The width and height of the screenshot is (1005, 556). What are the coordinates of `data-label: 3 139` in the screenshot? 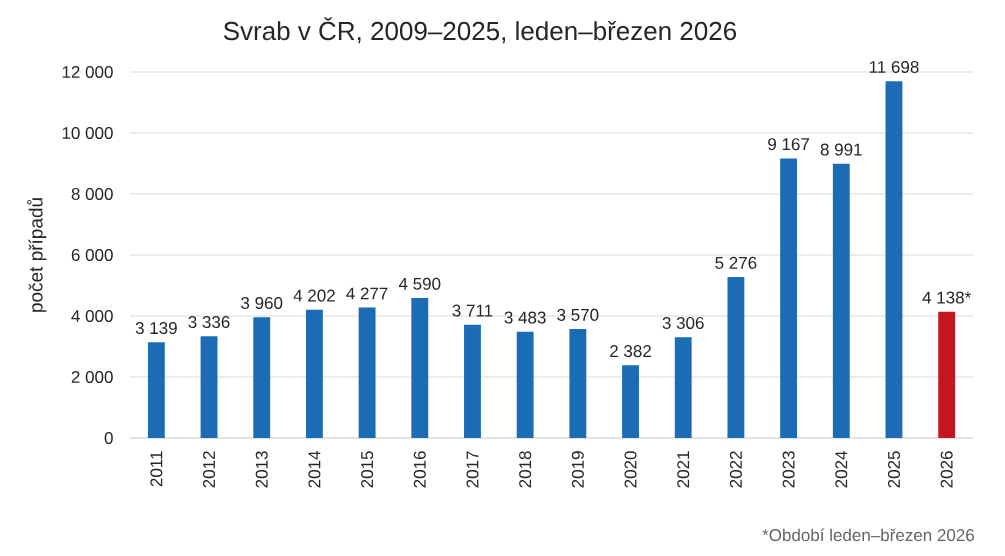 It's located at (156, 328).